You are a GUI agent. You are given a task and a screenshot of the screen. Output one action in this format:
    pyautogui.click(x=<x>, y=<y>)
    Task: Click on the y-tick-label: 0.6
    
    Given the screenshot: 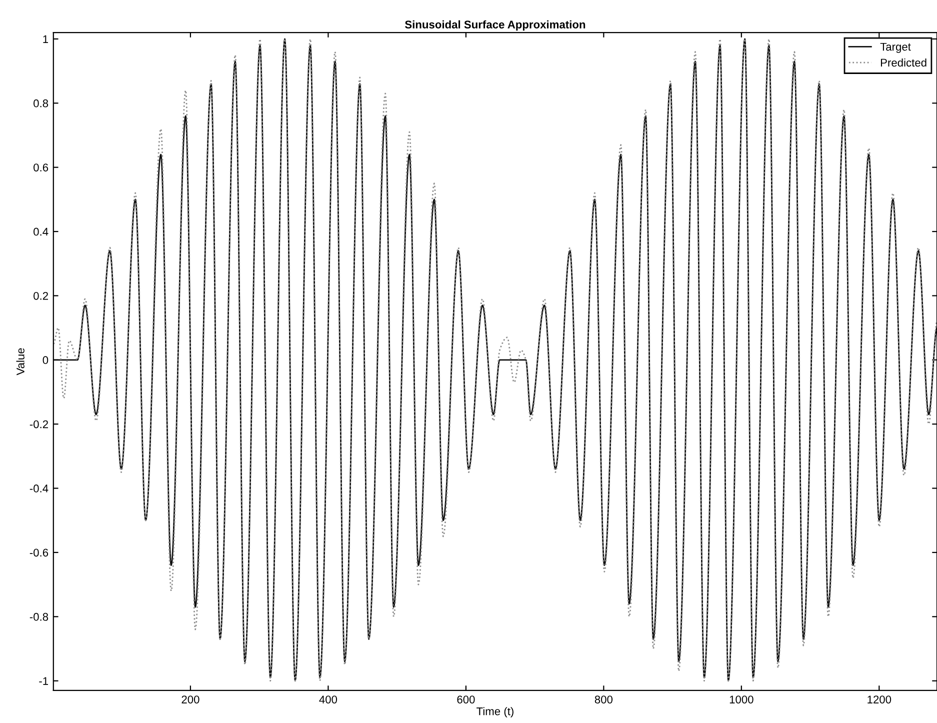 What is the action you would take?
    pyautogui.click(x=41, y=168)
    